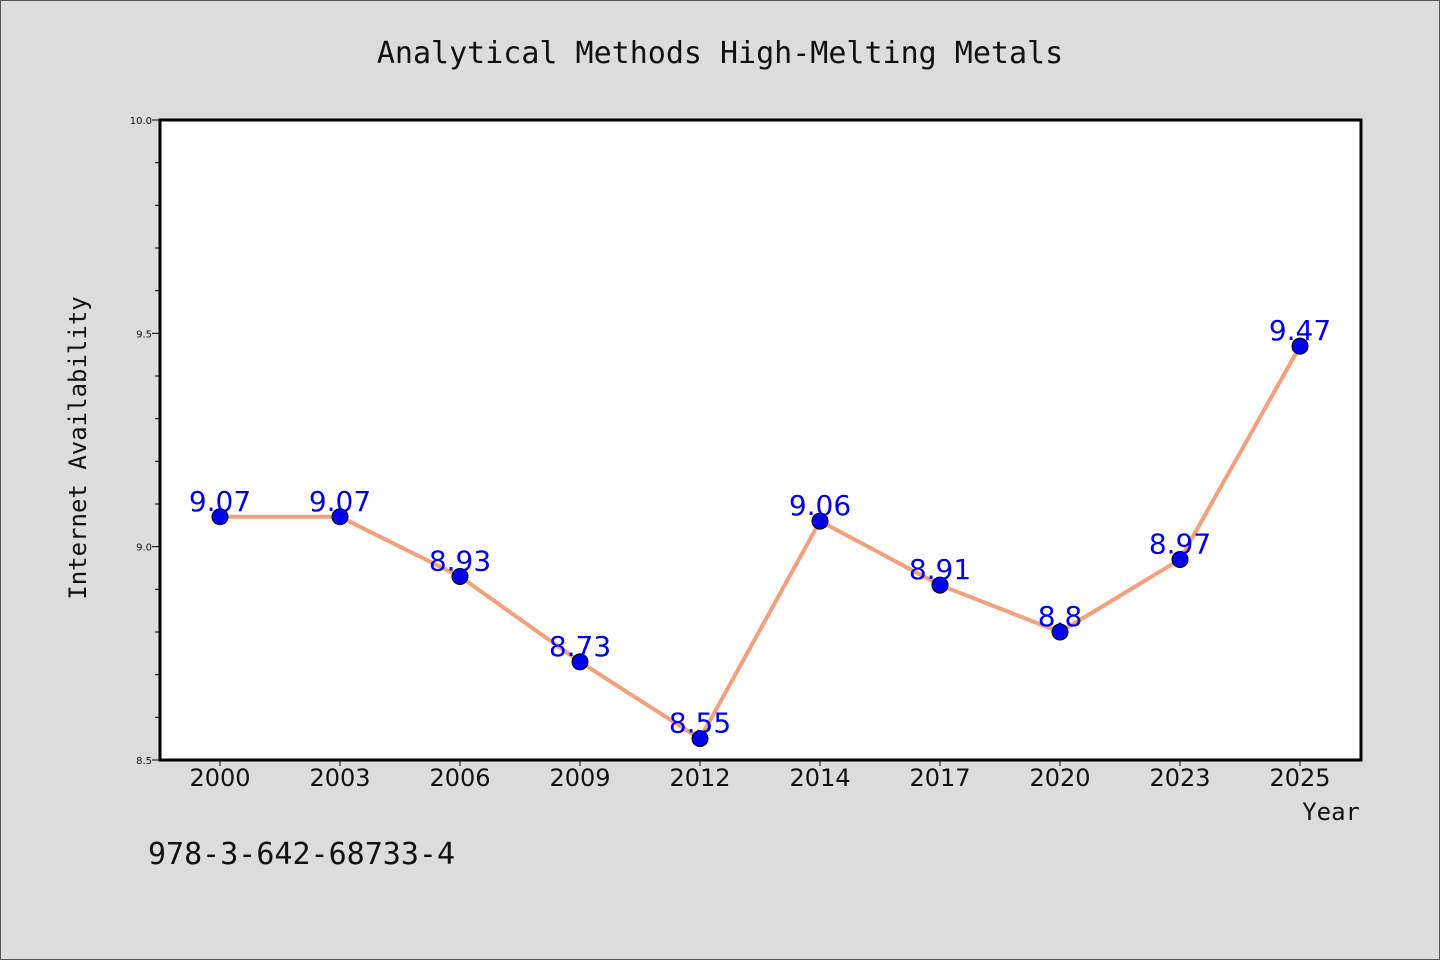 Image resolution: width=1440 pixels, height=960 pixels. What do you see at coordinates (579, 778) in the screenshot?
I see `x-tick-label: 2009` at bounding box center [579, 778].